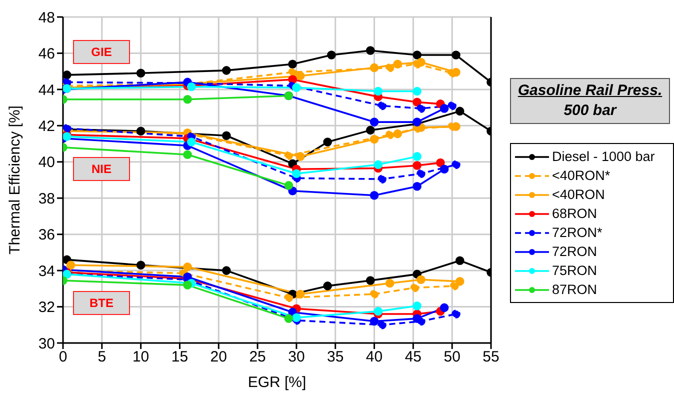 This screenshot has width=674, height=400. What do you see at coordinates (63, 357) in the screenshot?
I see `x-tick-label: 0` at bounding box center [63, 357].